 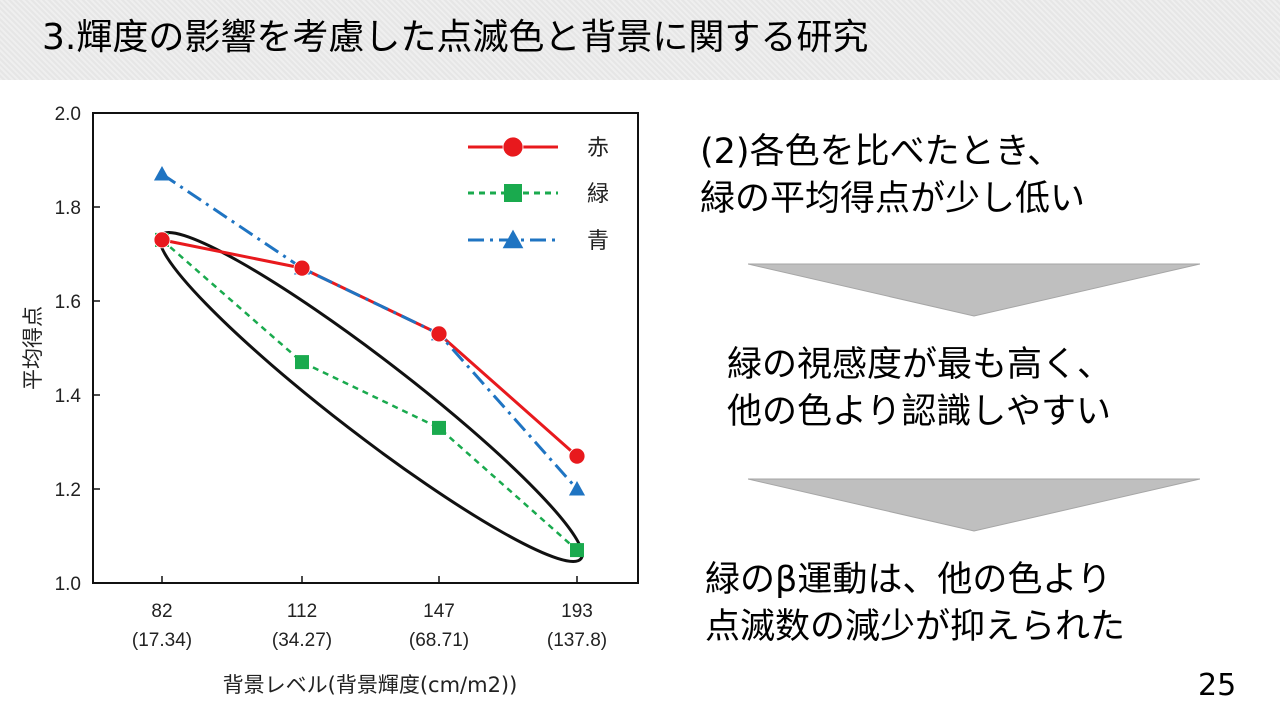 I want to click on y-tick-label: 1.8, so click(x=68, y=208).